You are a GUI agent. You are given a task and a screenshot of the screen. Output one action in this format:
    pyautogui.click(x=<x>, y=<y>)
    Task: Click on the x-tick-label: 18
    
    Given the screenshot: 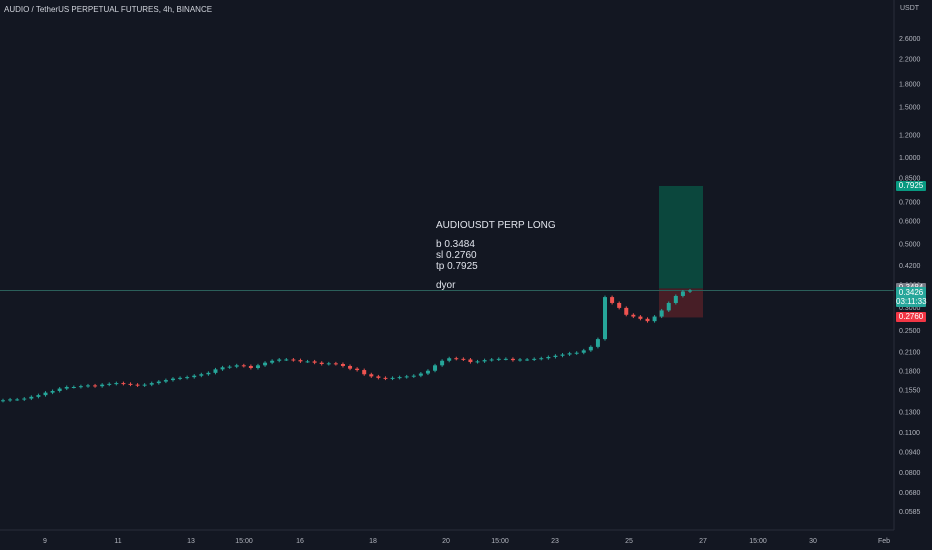 What is the action you would take?
    pyautogui.click(x=373, y=541)
    